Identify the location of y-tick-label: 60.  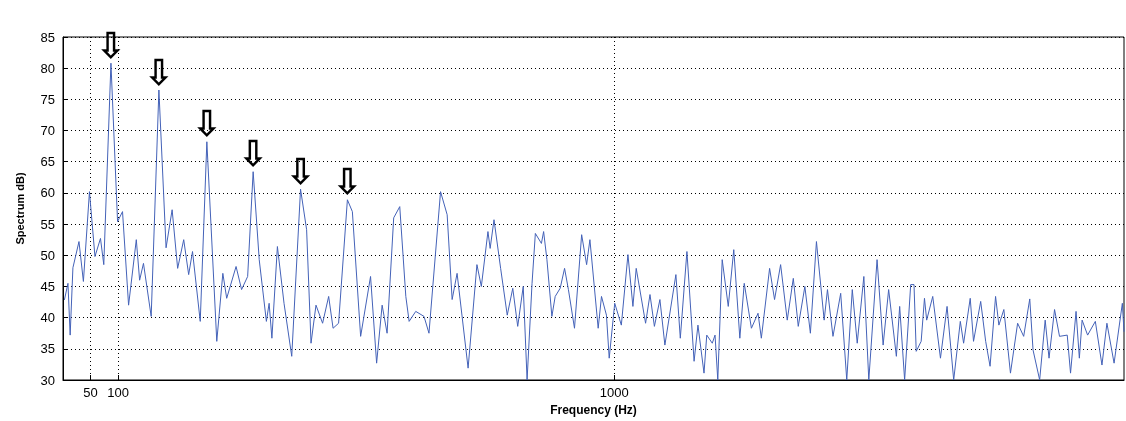
(47, 193).